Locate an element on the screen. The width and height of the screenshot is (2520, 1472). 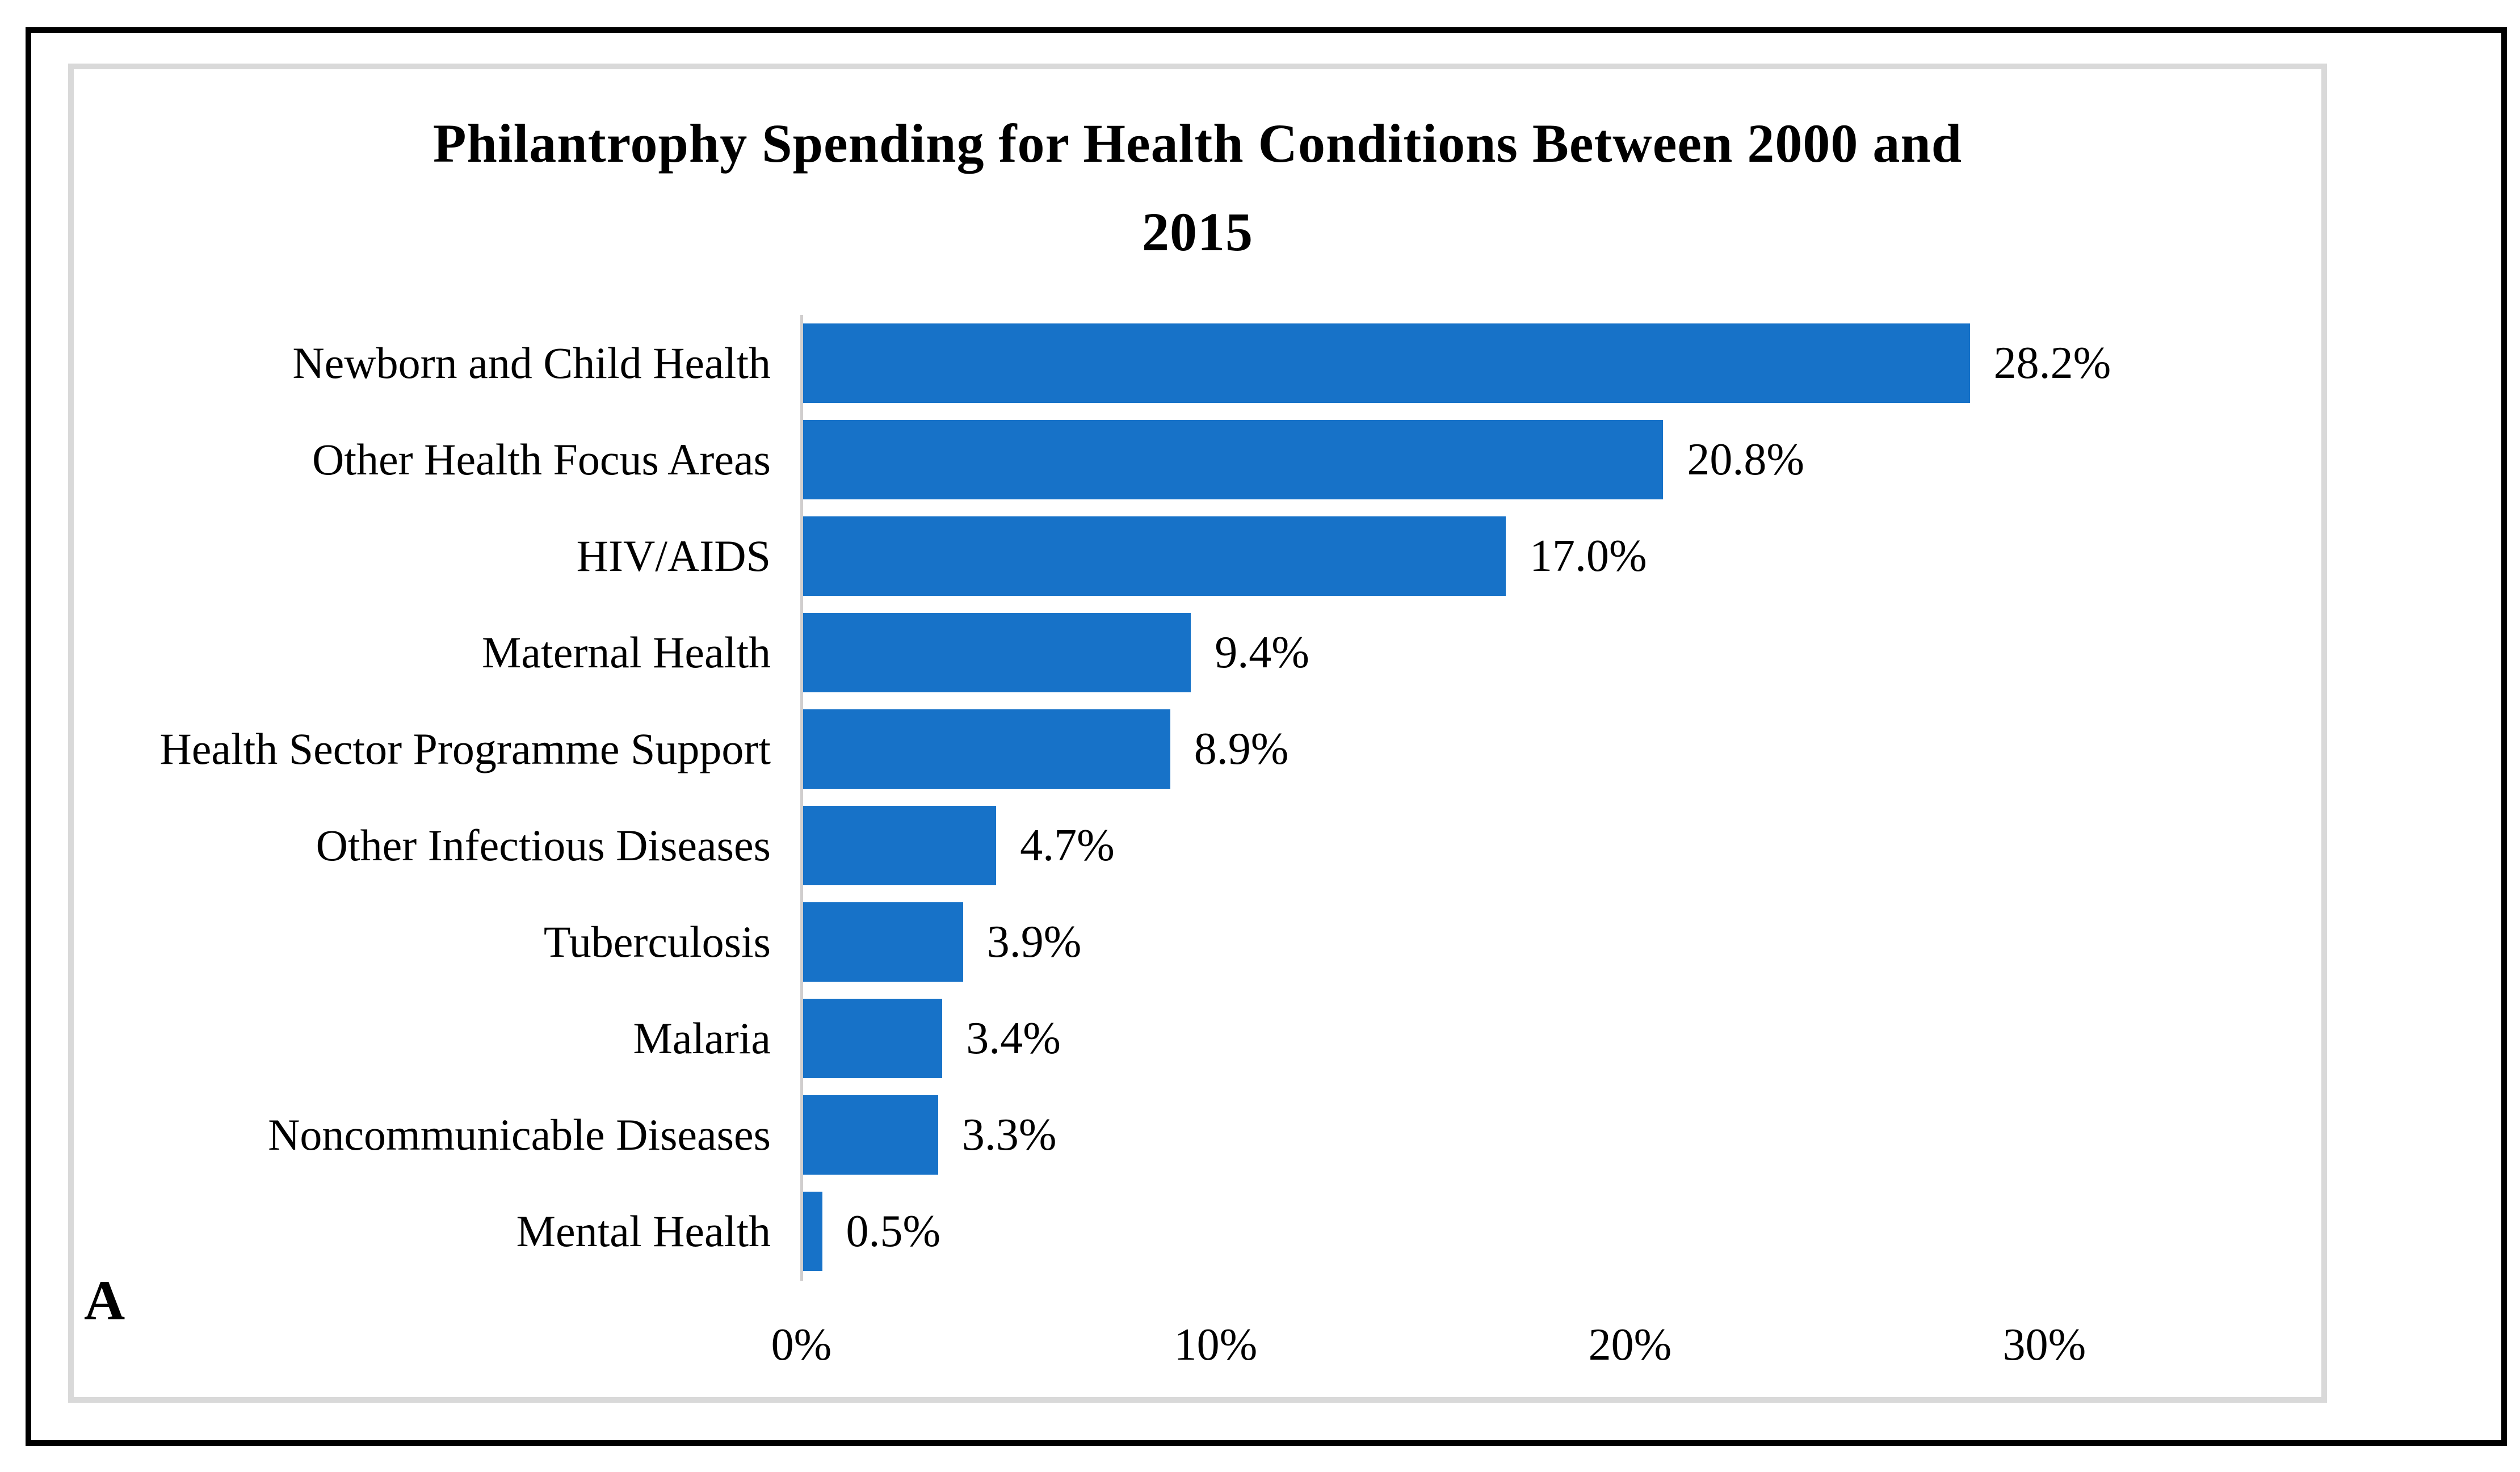
category-label: Newborn and Child Health is located at coordinates (531, 363).